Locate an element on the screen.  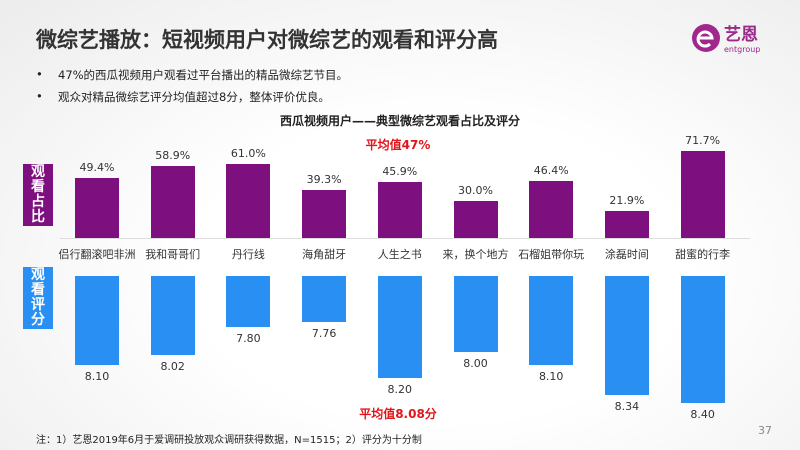
rating-side-label: 观看评分 is located at coordinates (38, 297).